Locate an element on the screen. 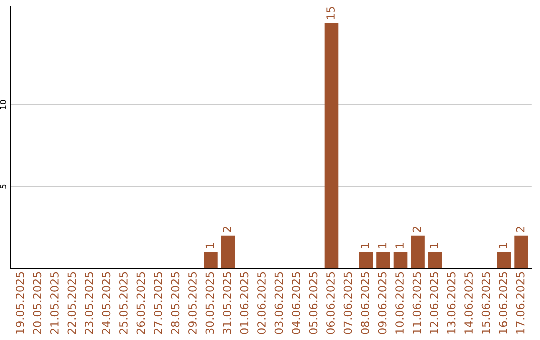 The image size is (540, 340). x-tick-label: 07.06.2025 is located at coordinates (348, 303).